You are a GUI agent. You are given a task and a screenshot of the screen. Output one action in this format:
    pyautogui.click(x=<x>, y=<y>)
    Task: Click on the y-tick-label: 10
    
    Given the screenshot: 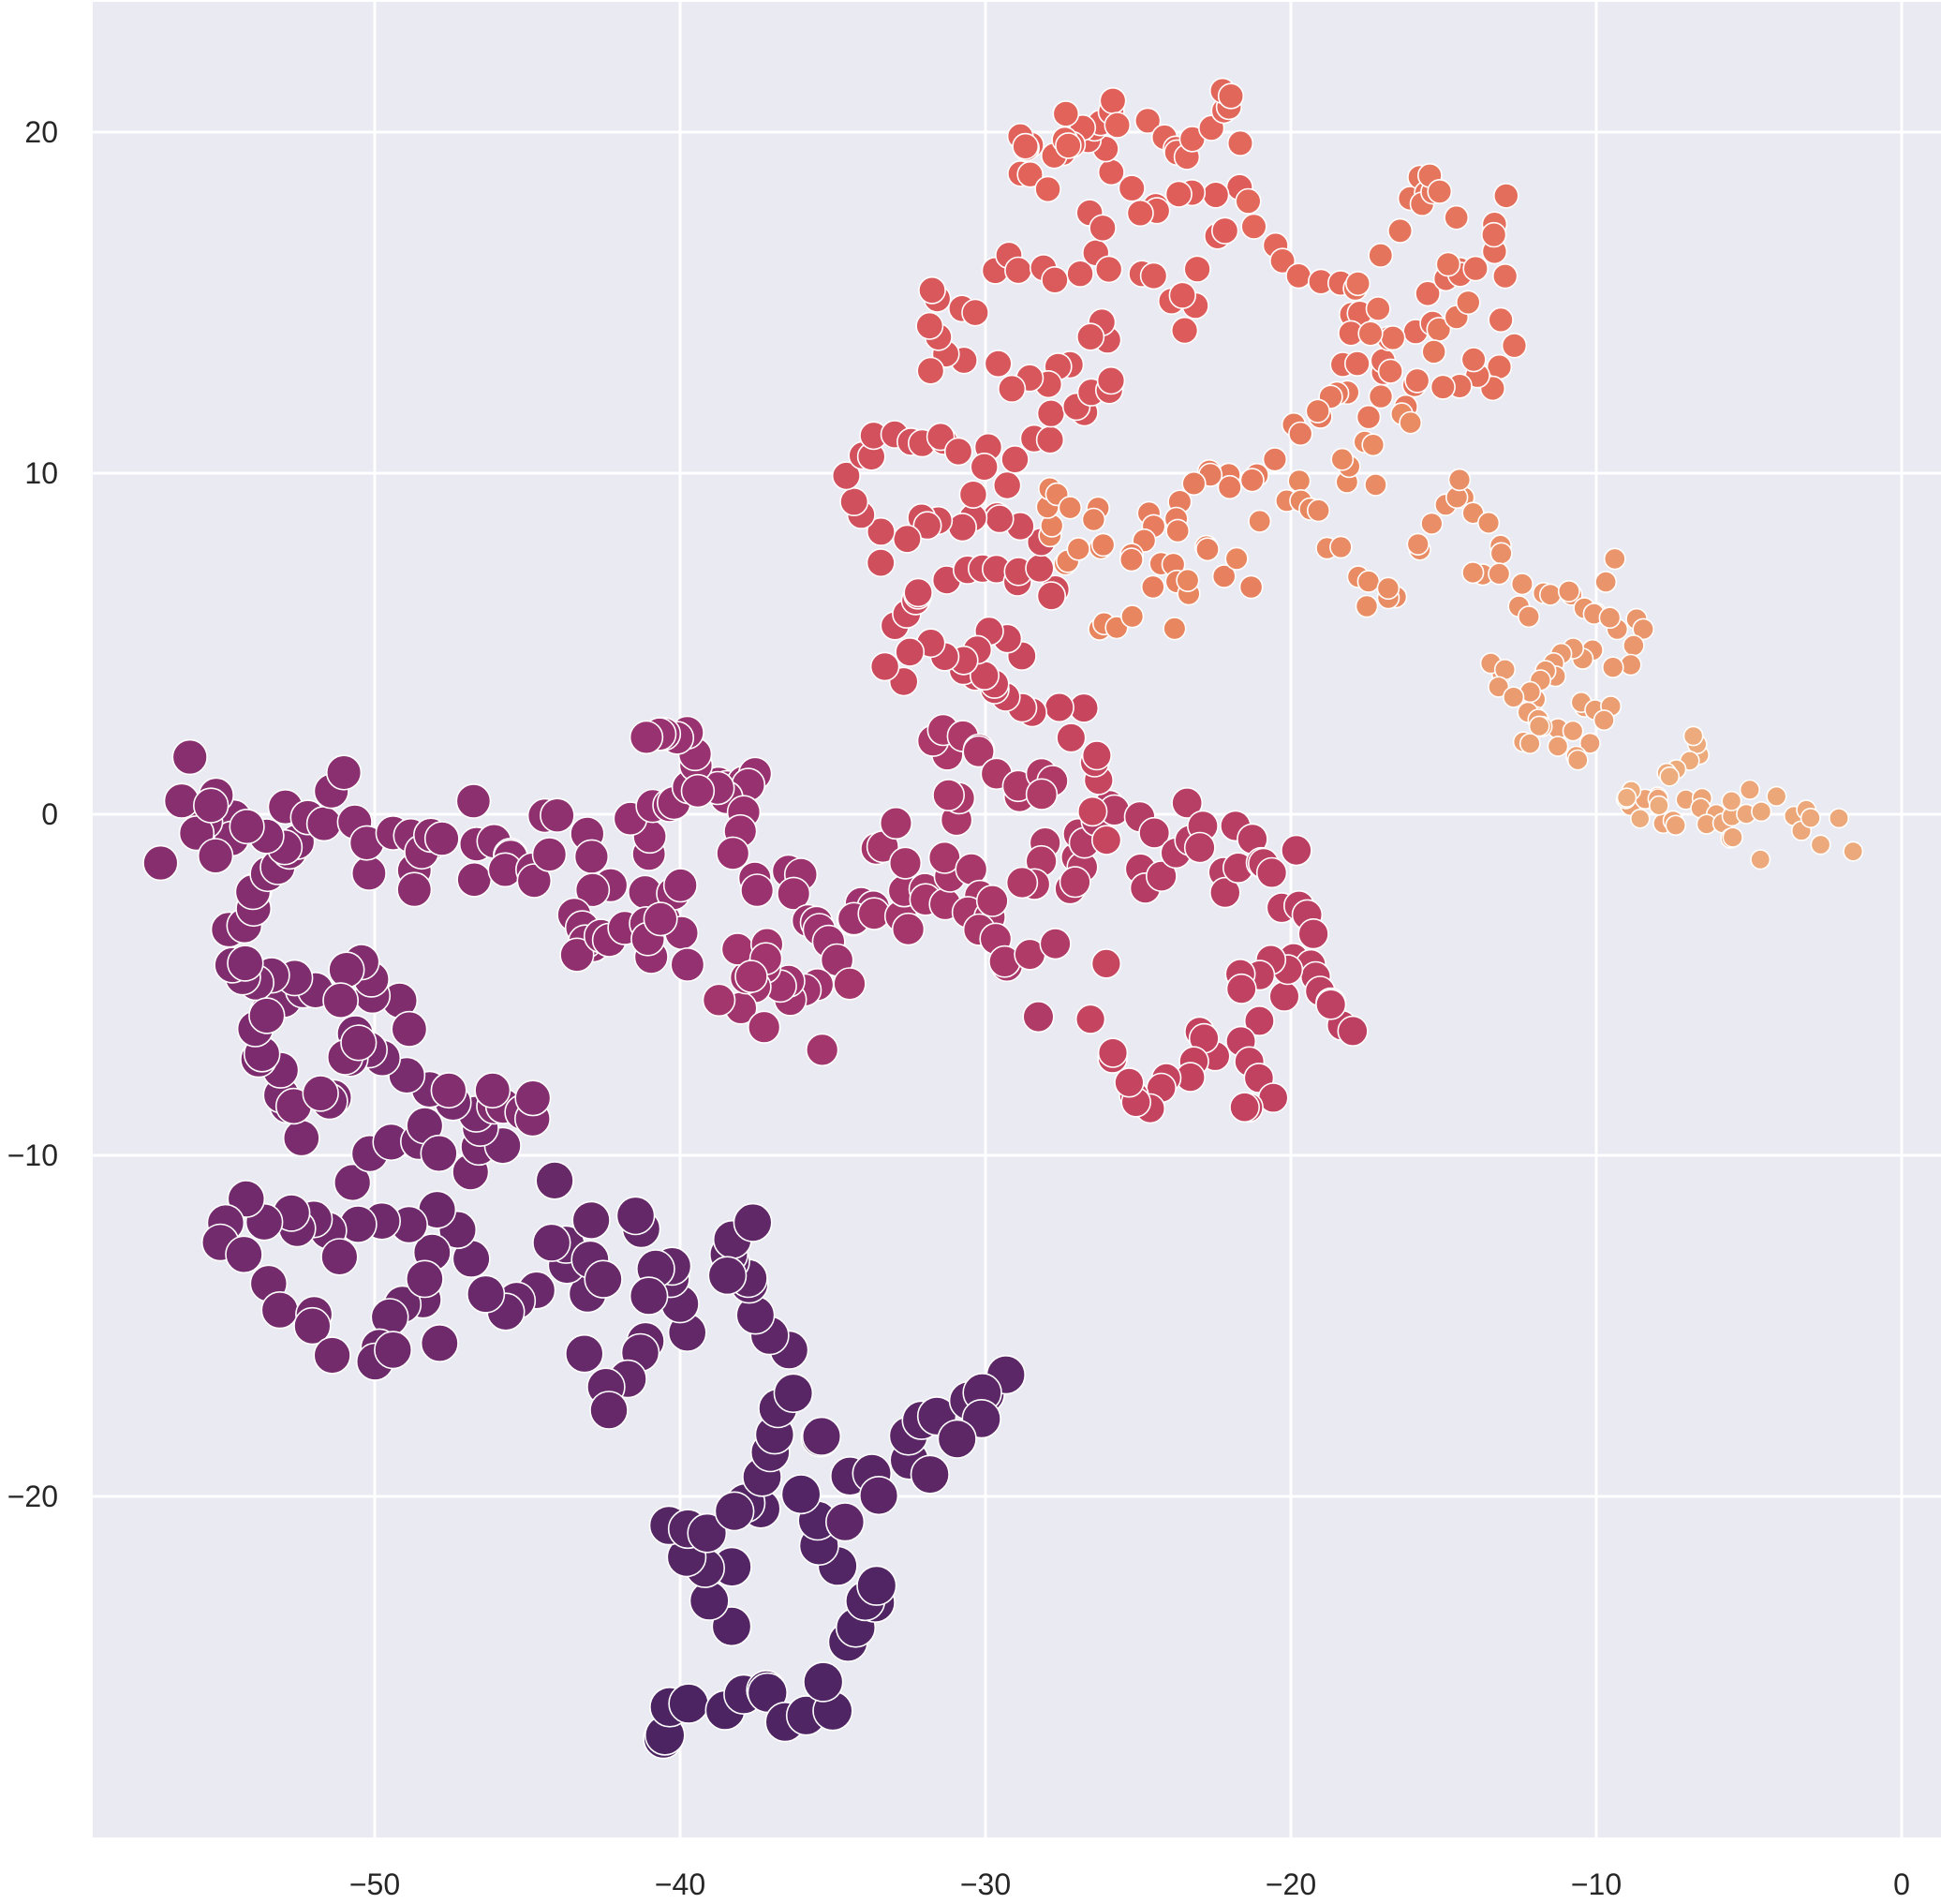 What is the action you would take?
    pyautogui.click(x=41, y=473)
    